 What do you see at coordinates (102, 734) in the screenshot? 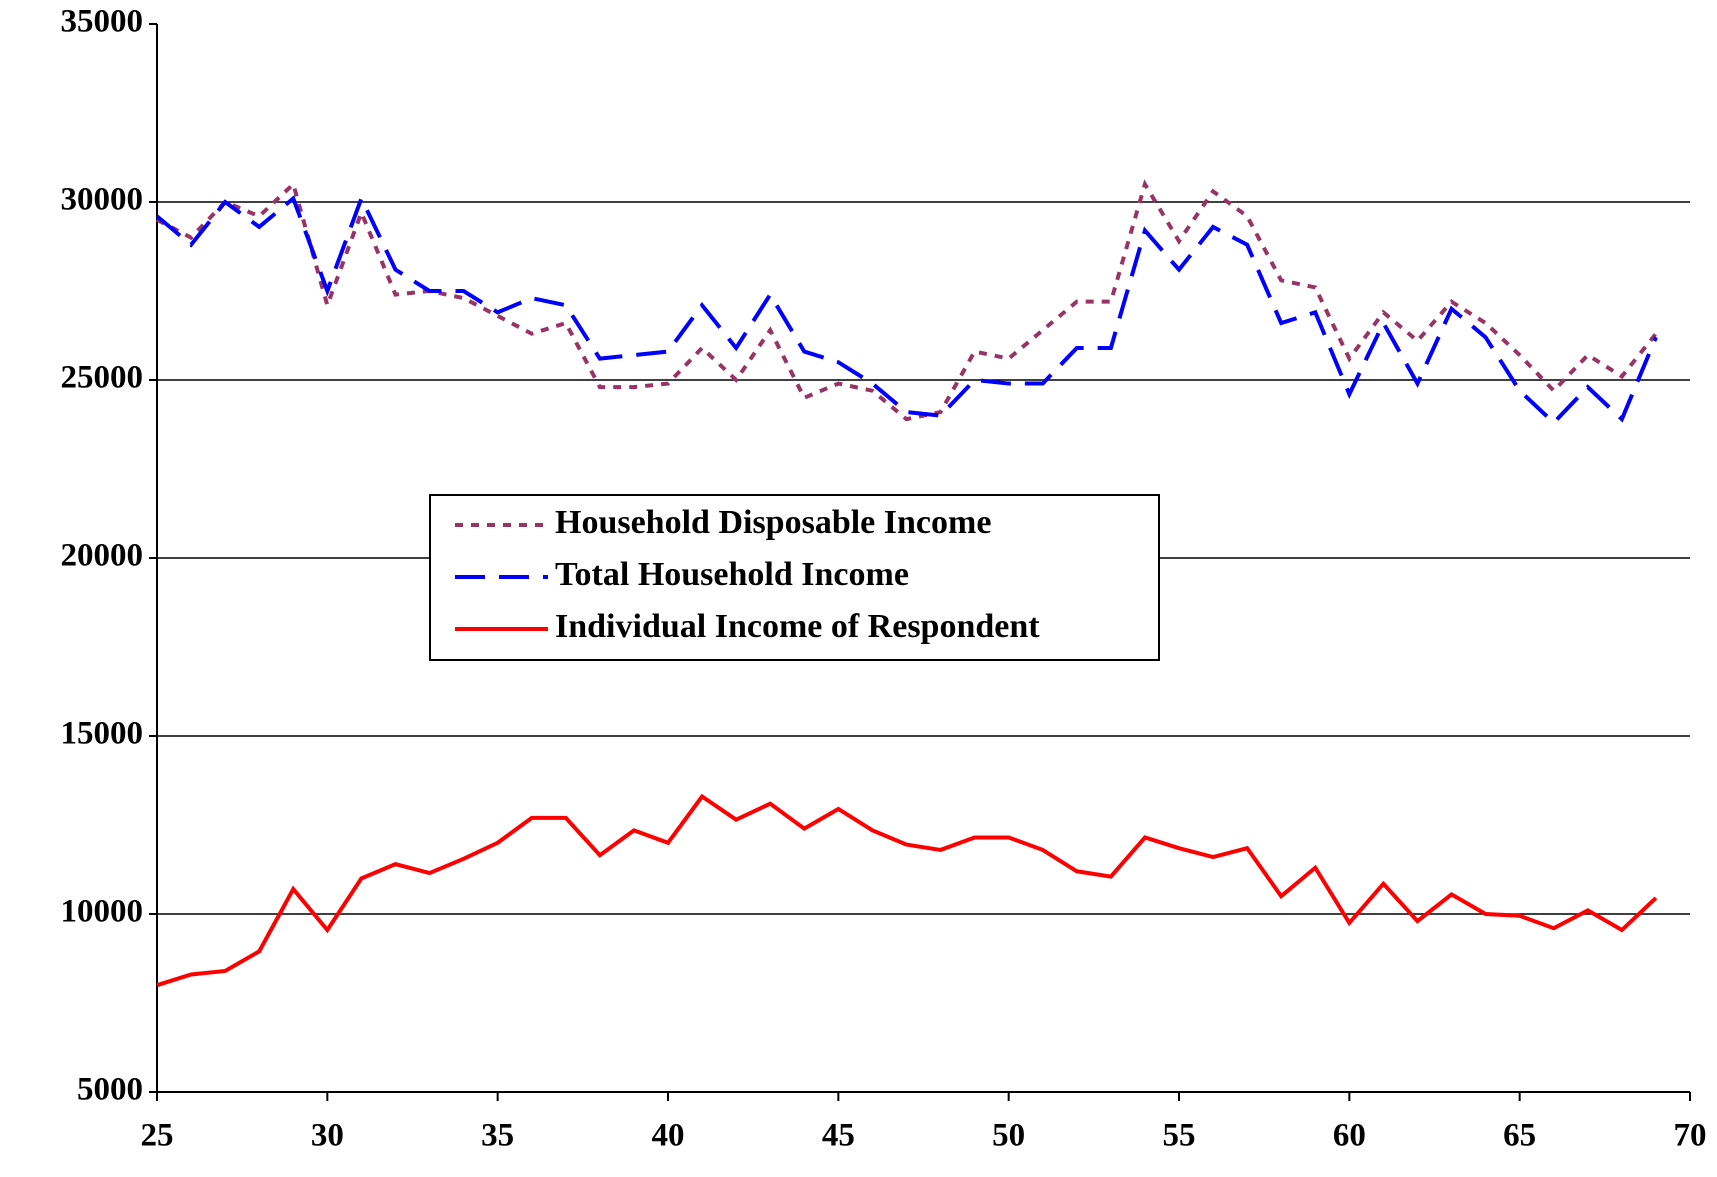
I see `y-tick-label: 15000` at bounding box center [102, 734].